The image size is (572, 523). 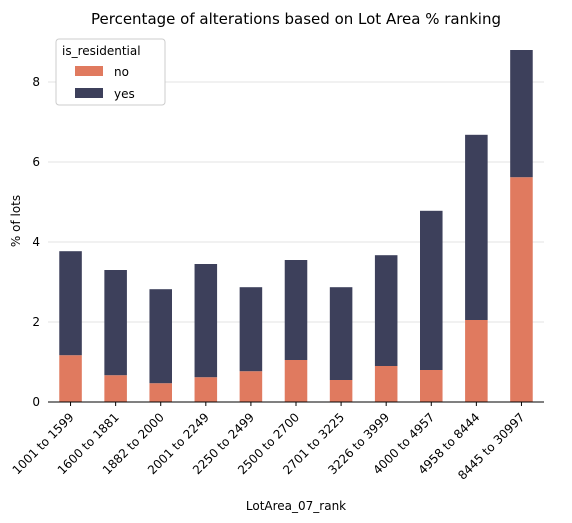 I want to click on y-tick-label: 2, so click(x=36, y=322).